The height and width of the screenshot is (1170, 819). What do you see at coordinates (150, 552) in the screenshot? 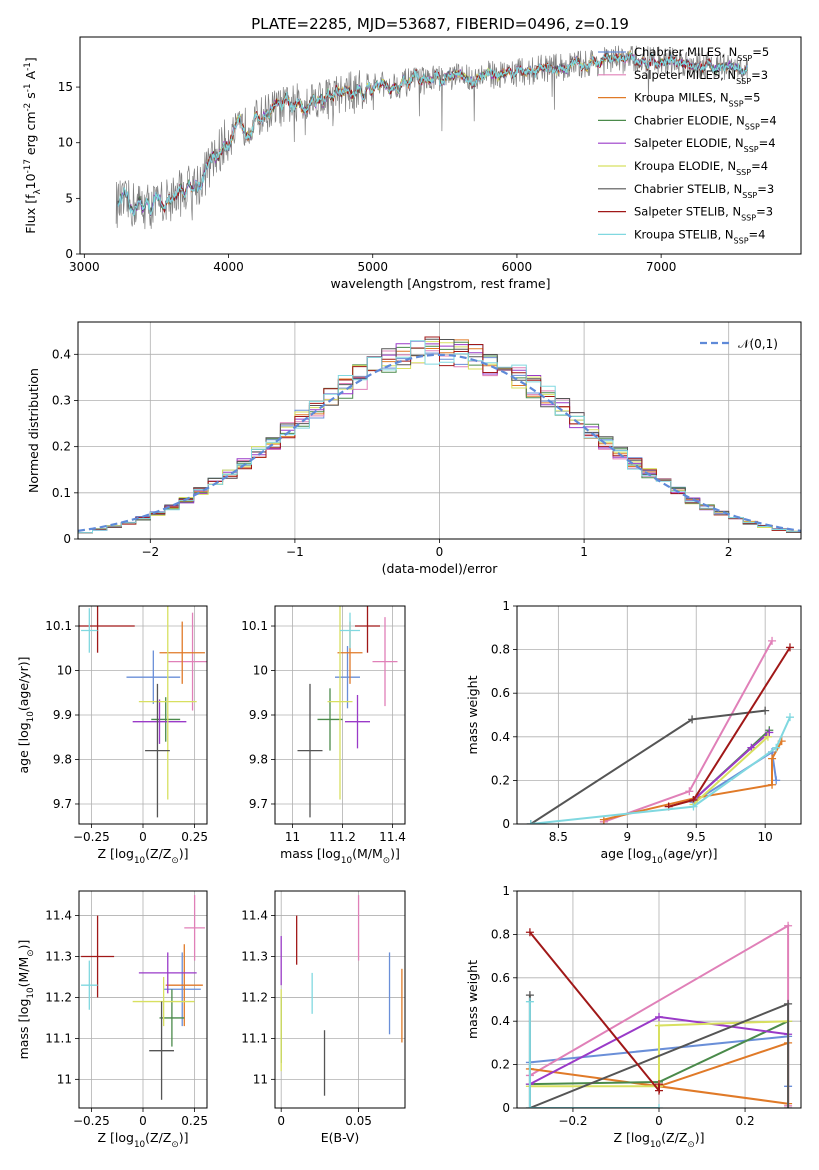
I see `x-tick-label: −2` at bounding box center [150, 552].